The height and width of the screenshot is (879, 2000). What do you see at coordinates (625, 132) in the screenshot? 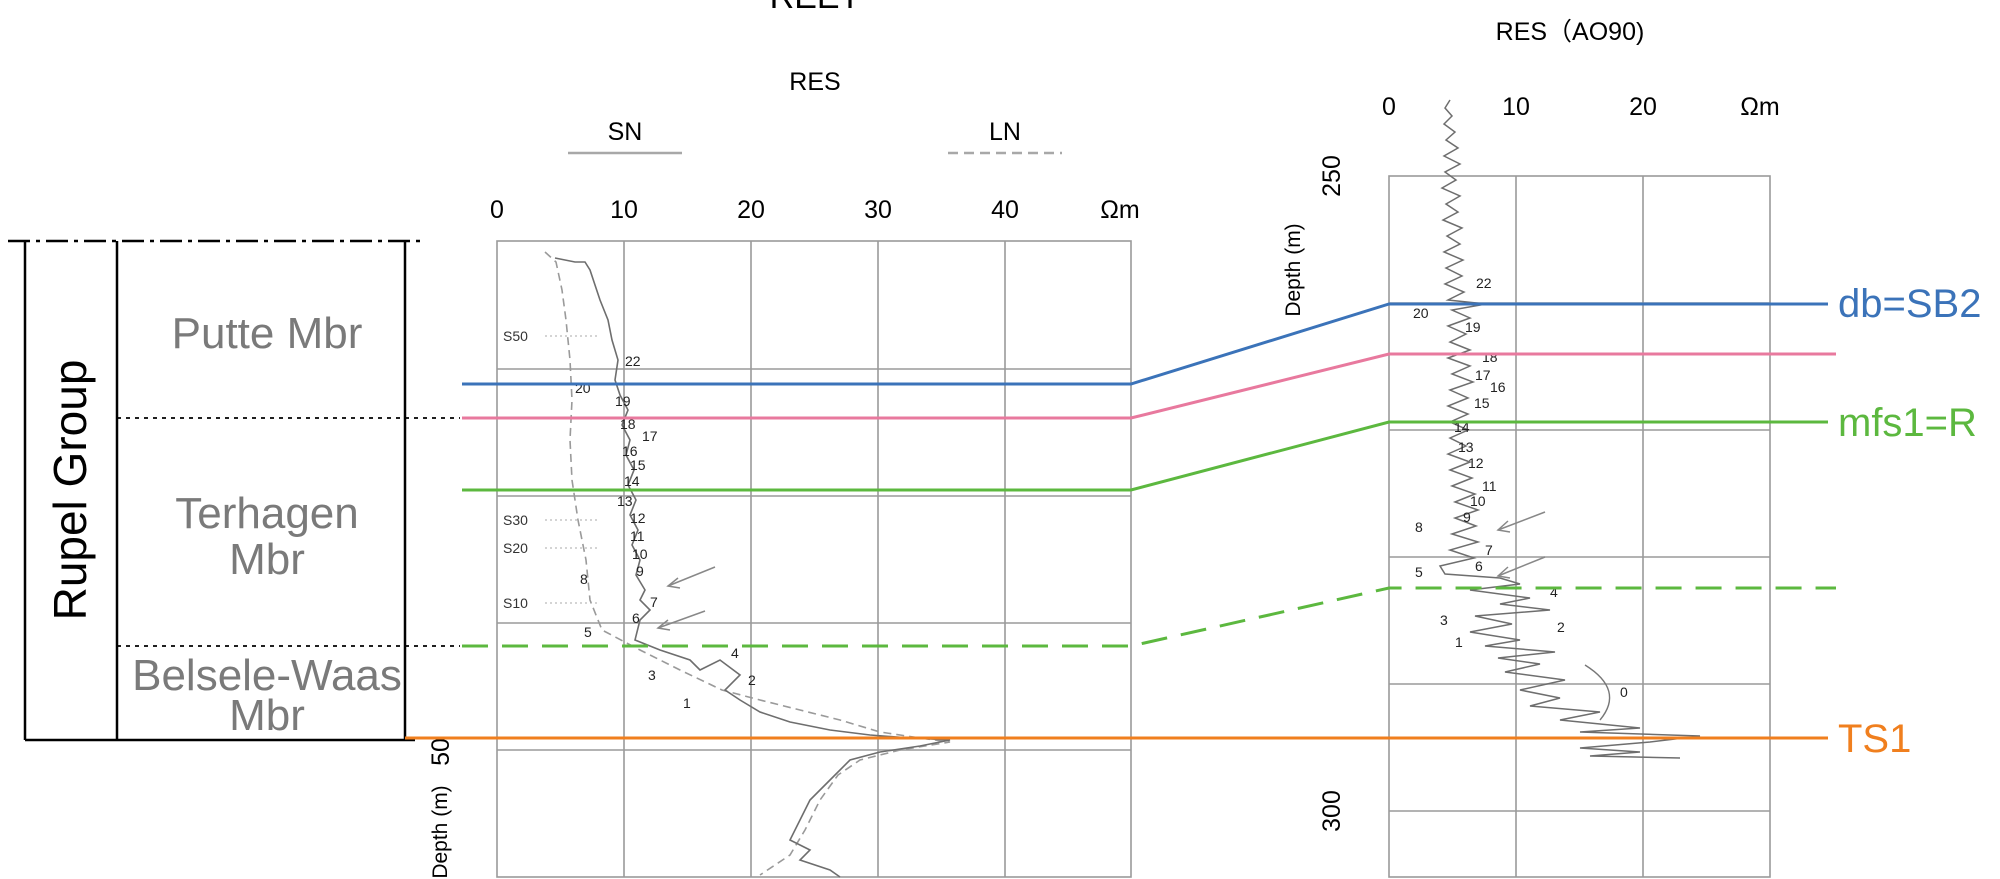
I see `legend-sn-label: SN` at bounding box center [625, 132].